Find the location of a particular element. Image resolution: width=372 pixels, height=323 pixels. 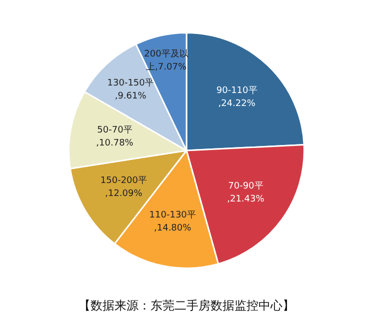

slice-label: 50-70平 is located at coordinates (114, 131).